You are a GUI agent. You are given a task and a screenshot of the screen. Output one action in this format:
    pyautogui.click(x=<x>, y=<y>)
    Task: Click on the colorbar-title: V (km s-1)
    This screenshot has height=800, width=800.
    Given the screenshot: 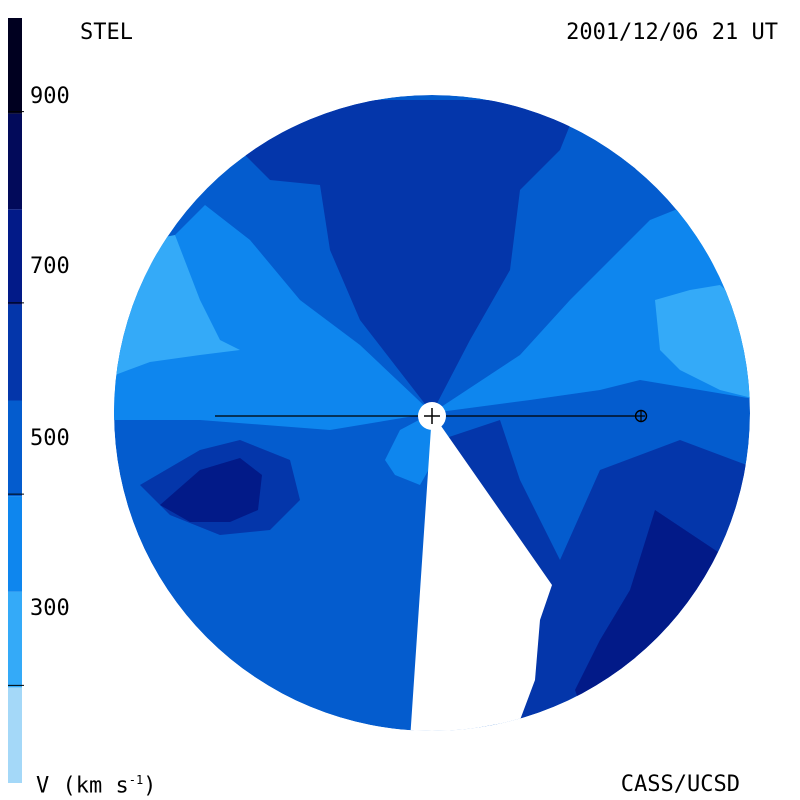 What is the action you would take?
    pyautogui.click(x=96, y=785)
    